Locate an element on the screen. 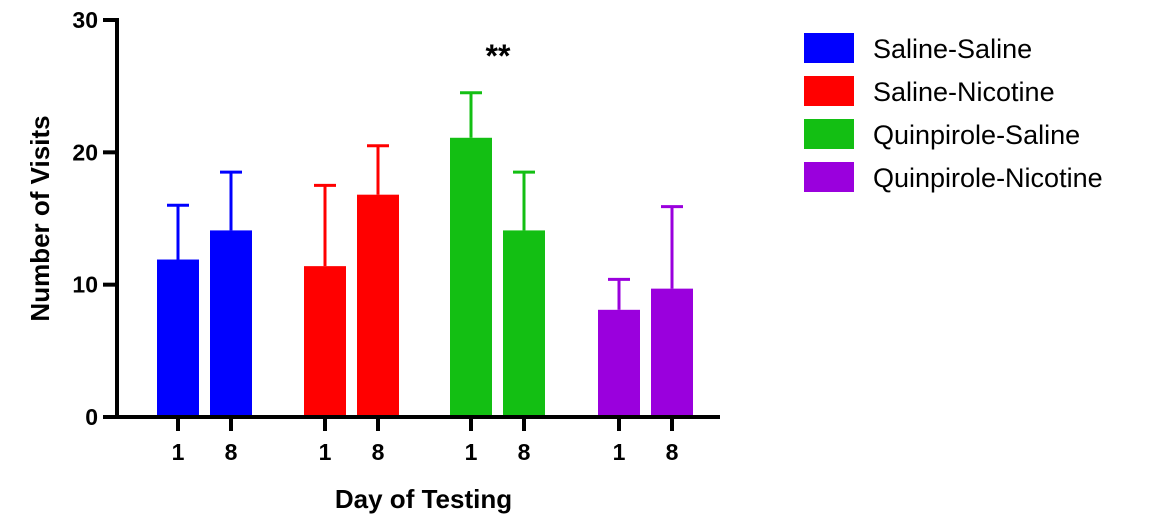 The image size is (1159, 521). y-tick-label: 0 is located at coordinates (91, 417).